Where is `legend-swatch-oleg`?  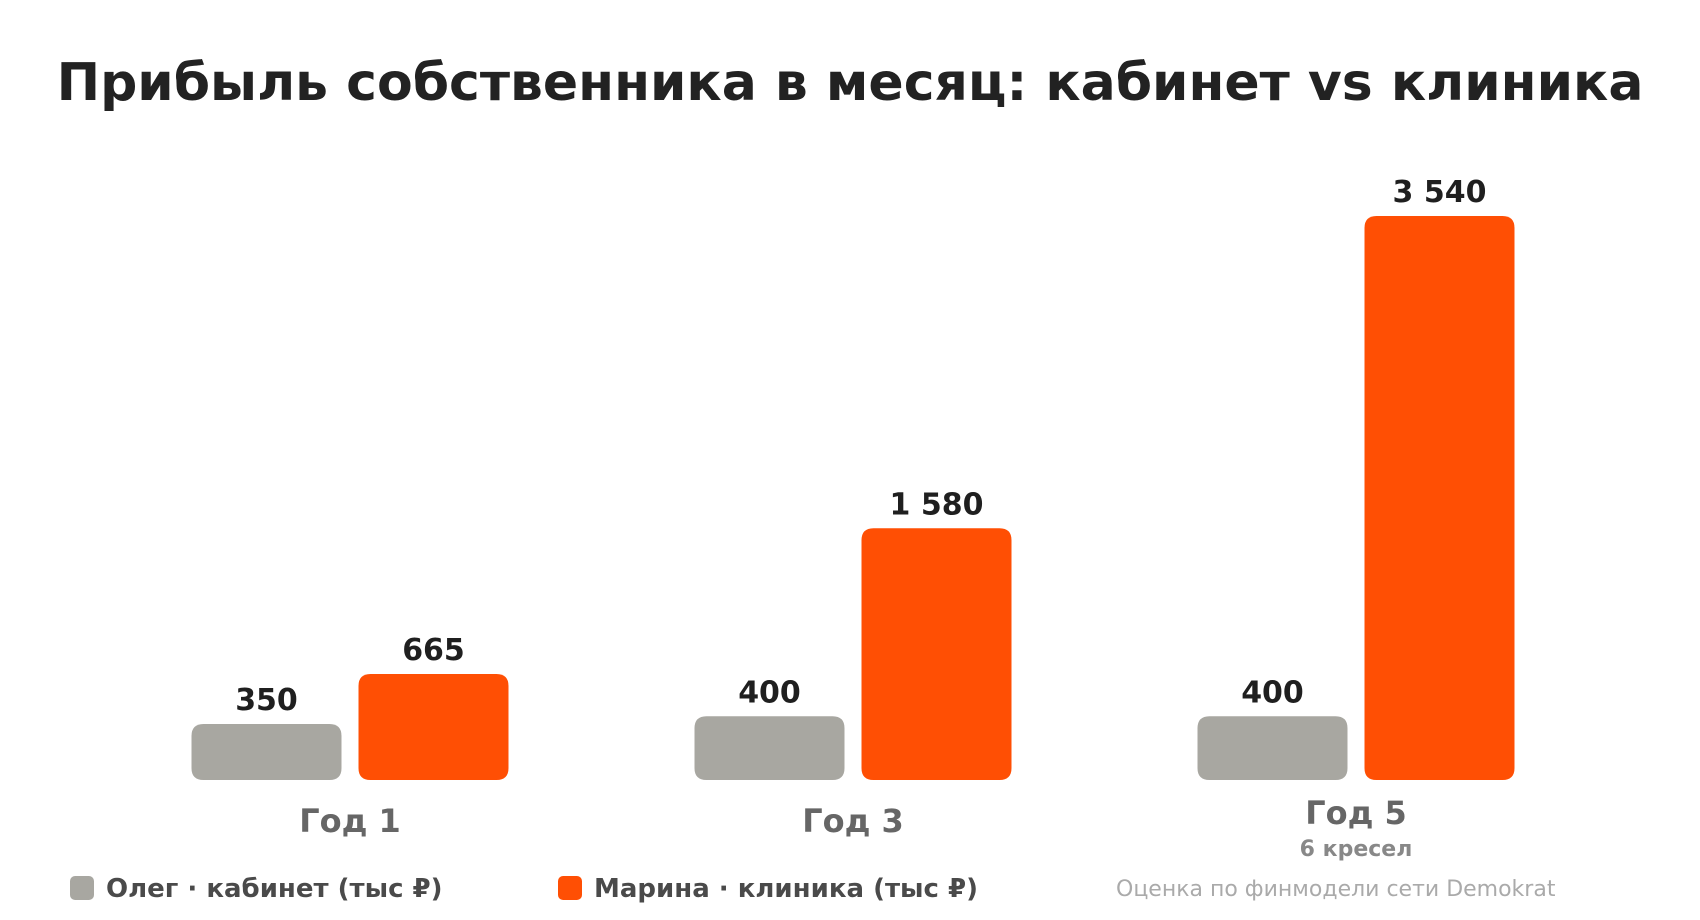
legend-swatch-oleg is located at coordinates (82, 888).